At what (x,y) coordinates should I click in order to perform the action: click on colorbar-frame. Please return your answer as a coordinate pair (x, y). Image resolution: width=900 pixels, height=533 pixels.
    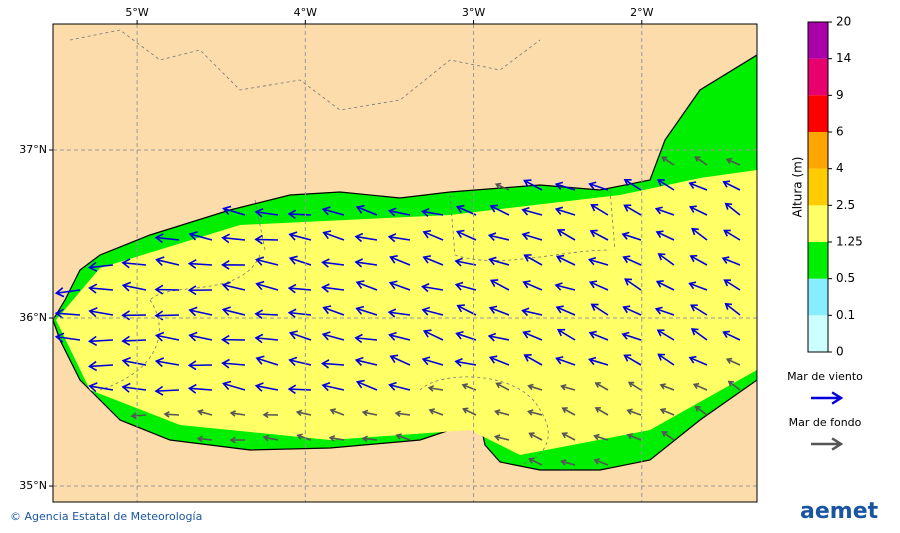
    Looking at the image, I should click on (818, 187).